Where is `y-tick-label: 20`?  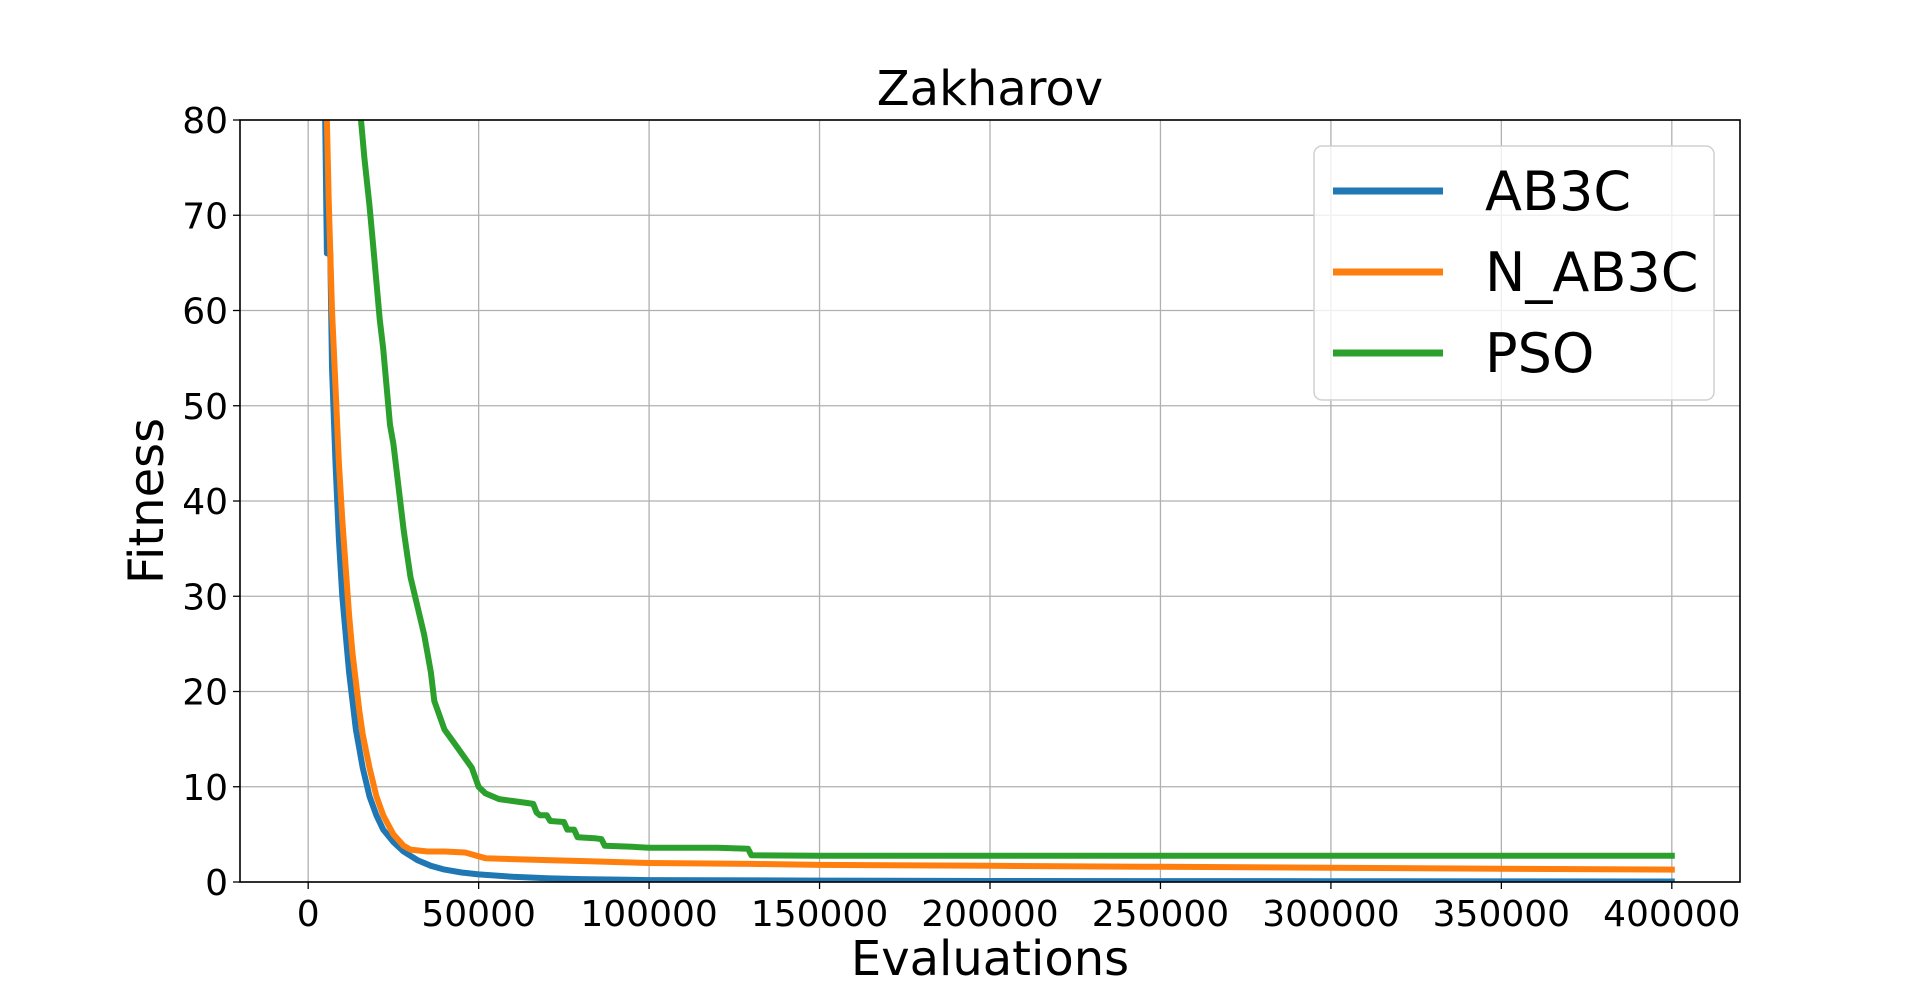 y-tick-label: 20 is located at coordinates (205, 693).